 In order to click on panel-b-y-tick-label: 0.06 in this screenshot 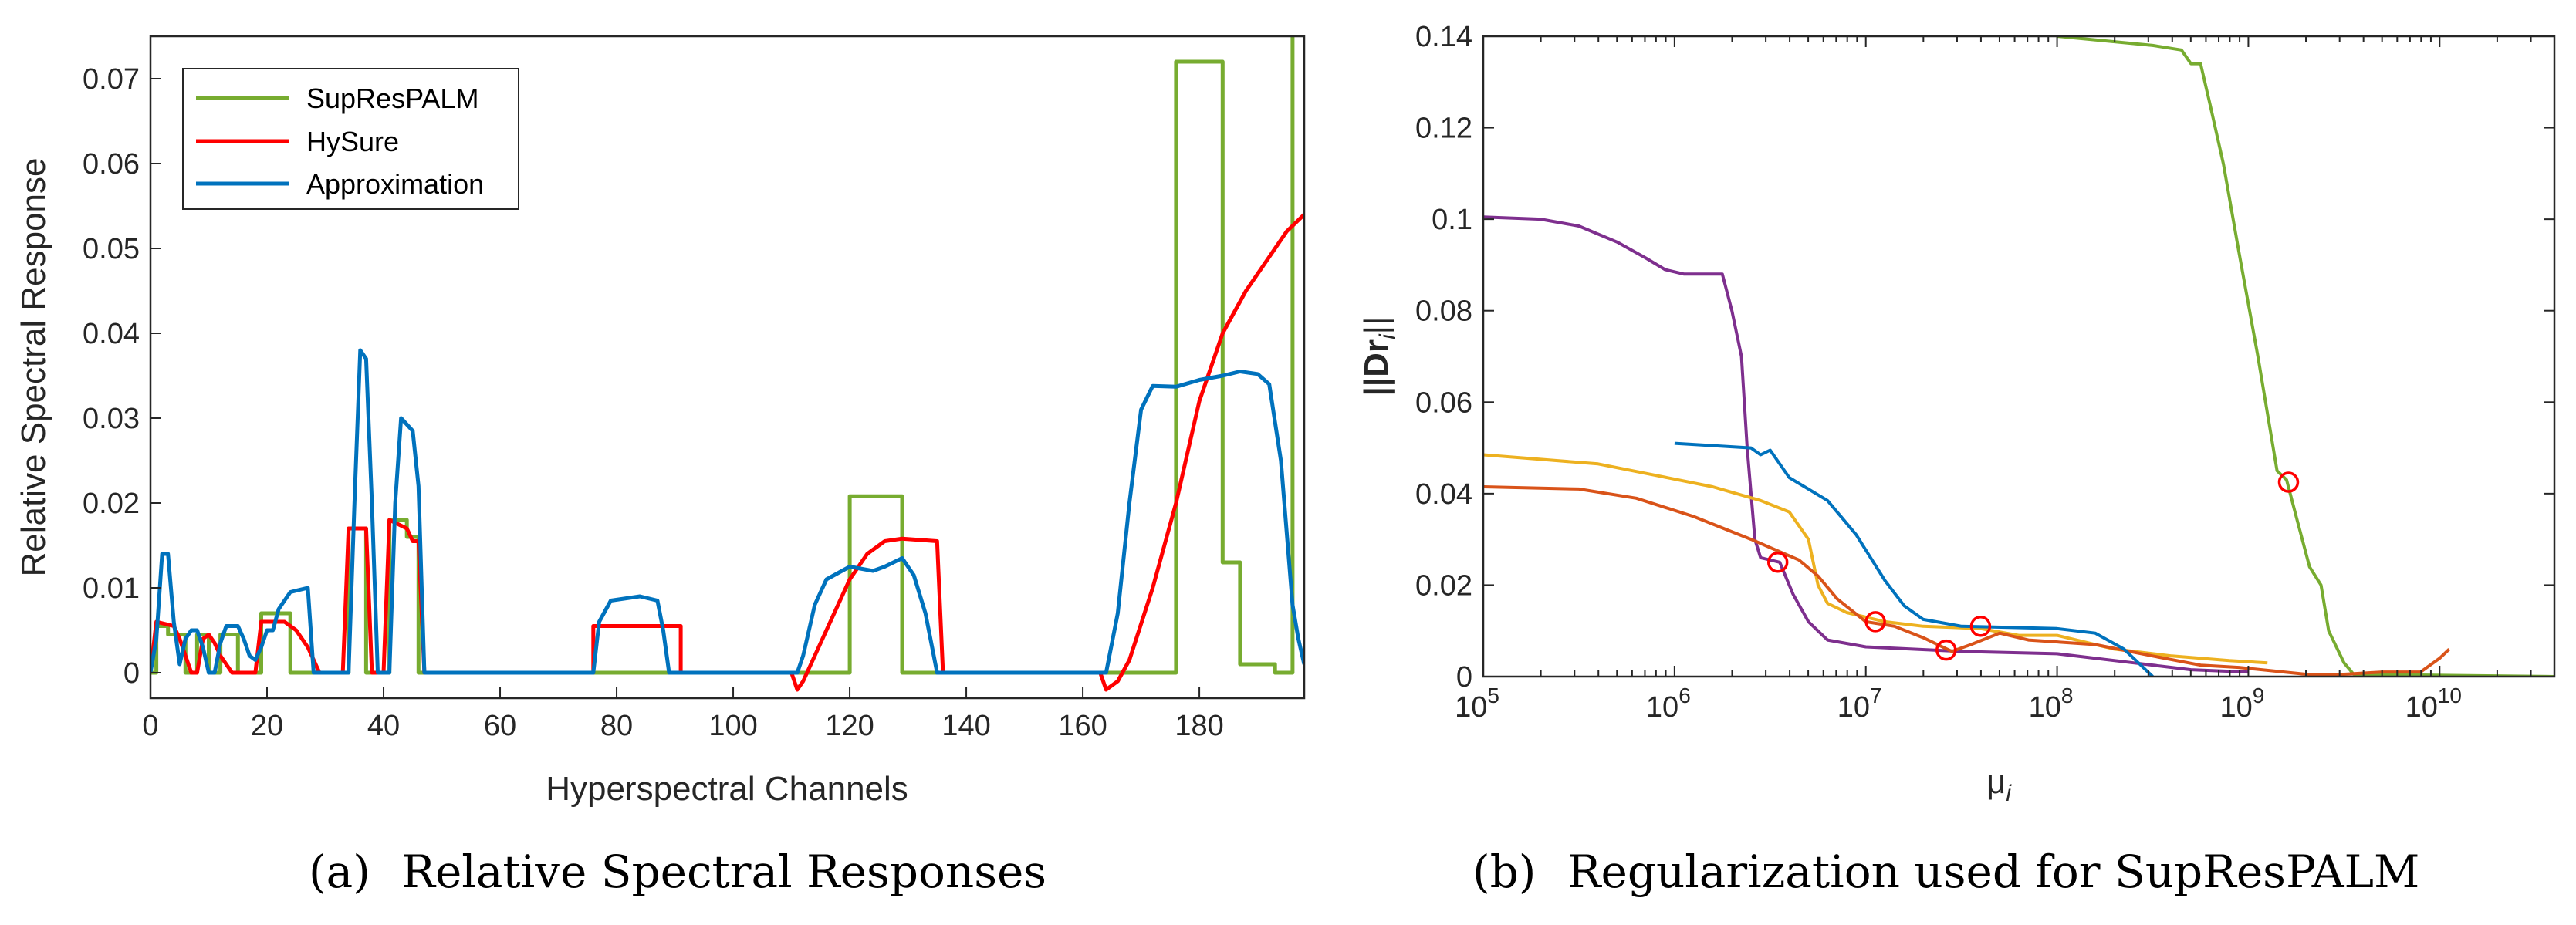, I will do `click(1443, 403)`.